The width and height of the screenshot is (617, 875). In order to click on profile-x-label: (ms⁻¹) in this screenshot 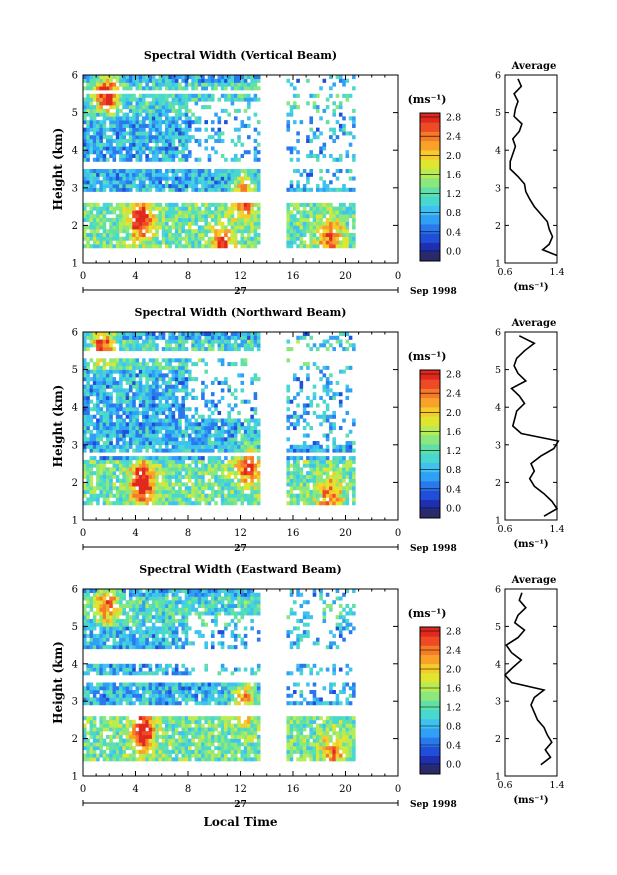, I will do `click(530, 287)`.